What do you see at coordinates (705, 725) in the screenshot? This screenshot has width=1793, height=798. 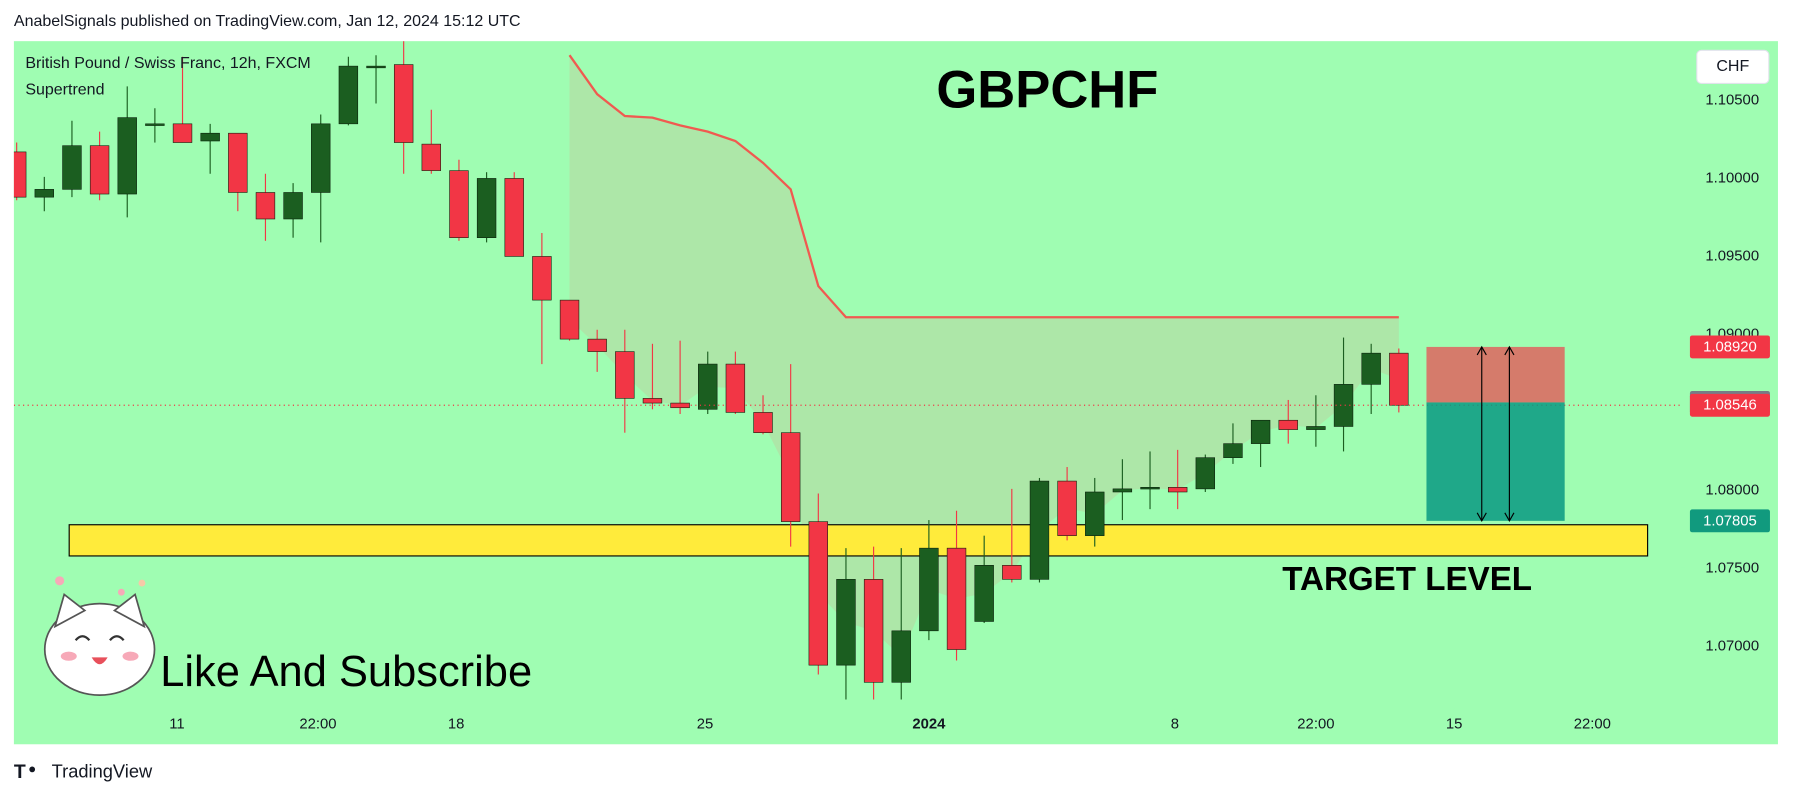 I see `x-tick-label: 25` at bounding box center [705, 725].